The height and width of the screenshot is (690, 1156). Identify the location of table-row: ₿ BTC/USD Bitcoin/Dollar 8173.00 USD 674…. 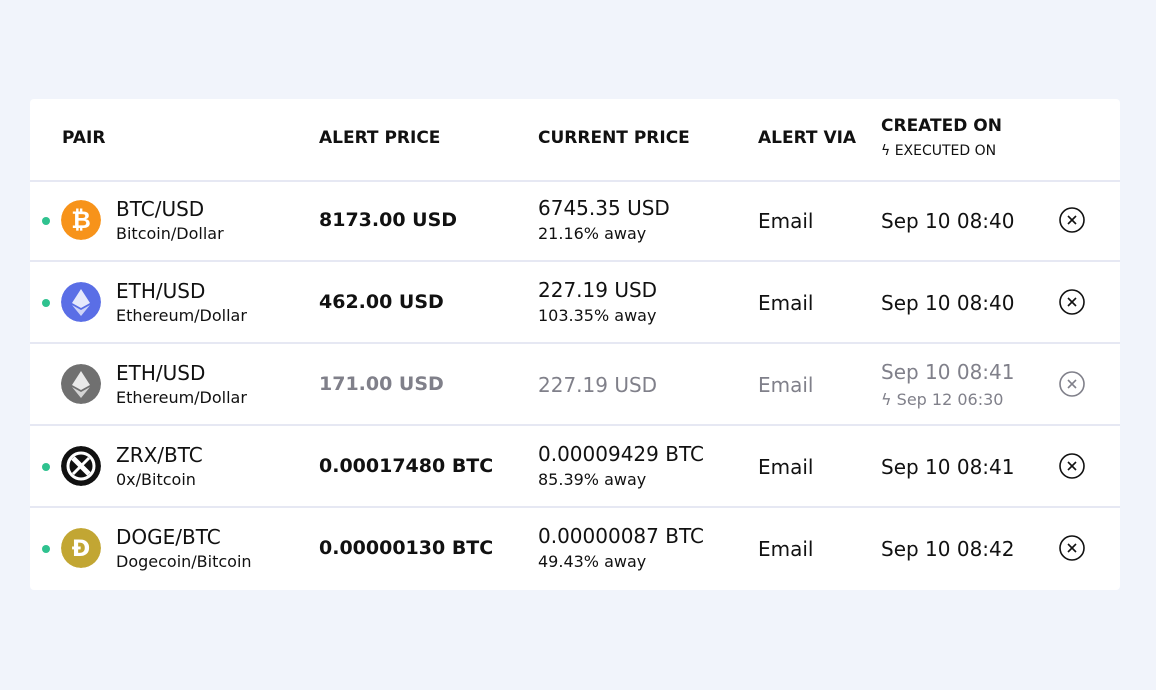
(575, 221).